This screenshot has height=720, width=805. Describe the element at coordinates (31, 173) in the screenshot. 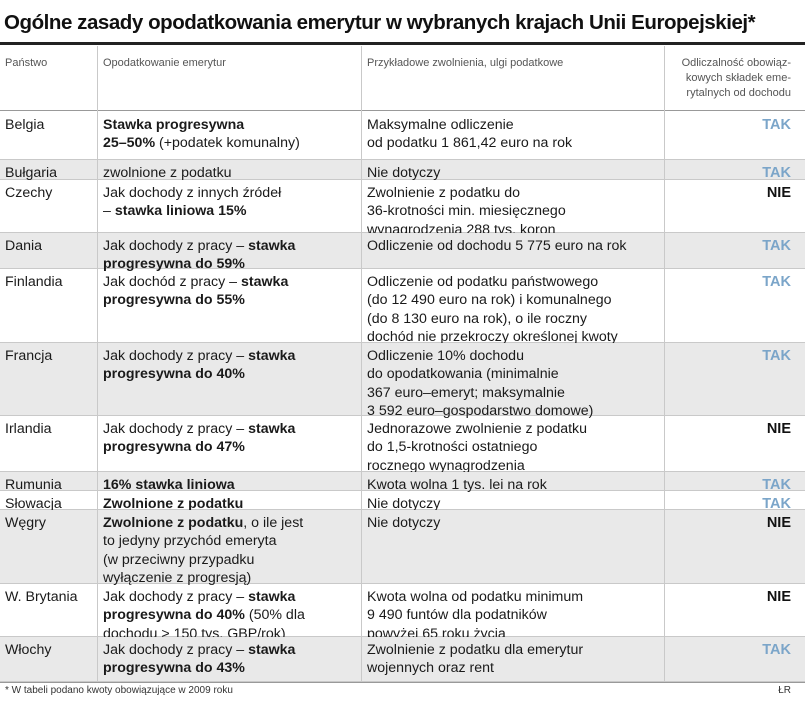

I see `country-cell: Bułgaria` at that location.